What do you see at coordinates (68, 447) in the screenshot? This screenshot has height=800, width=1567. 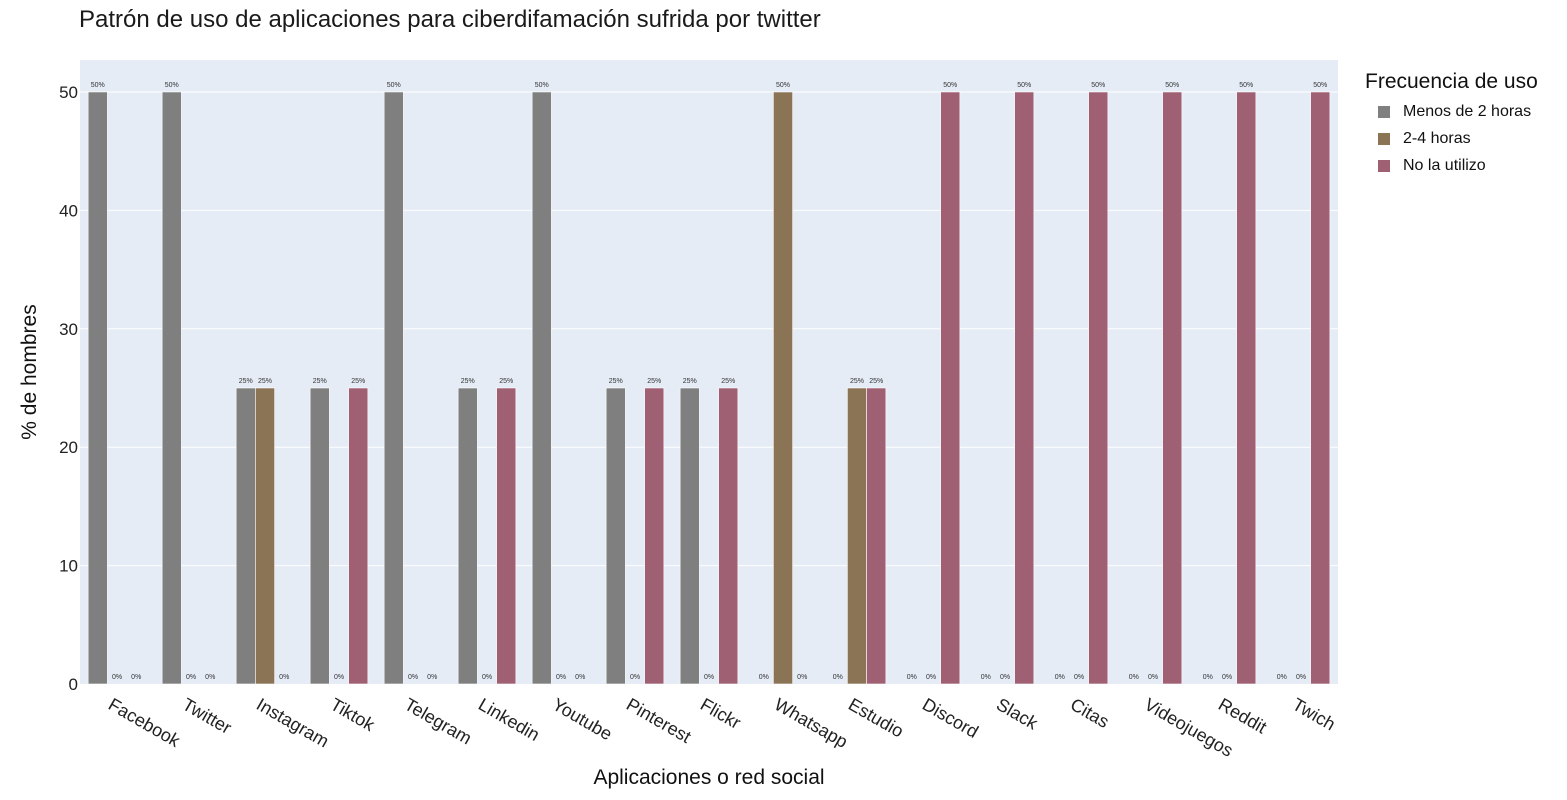 I see `y-tick-label: 20` at bounding box center [68, 447].